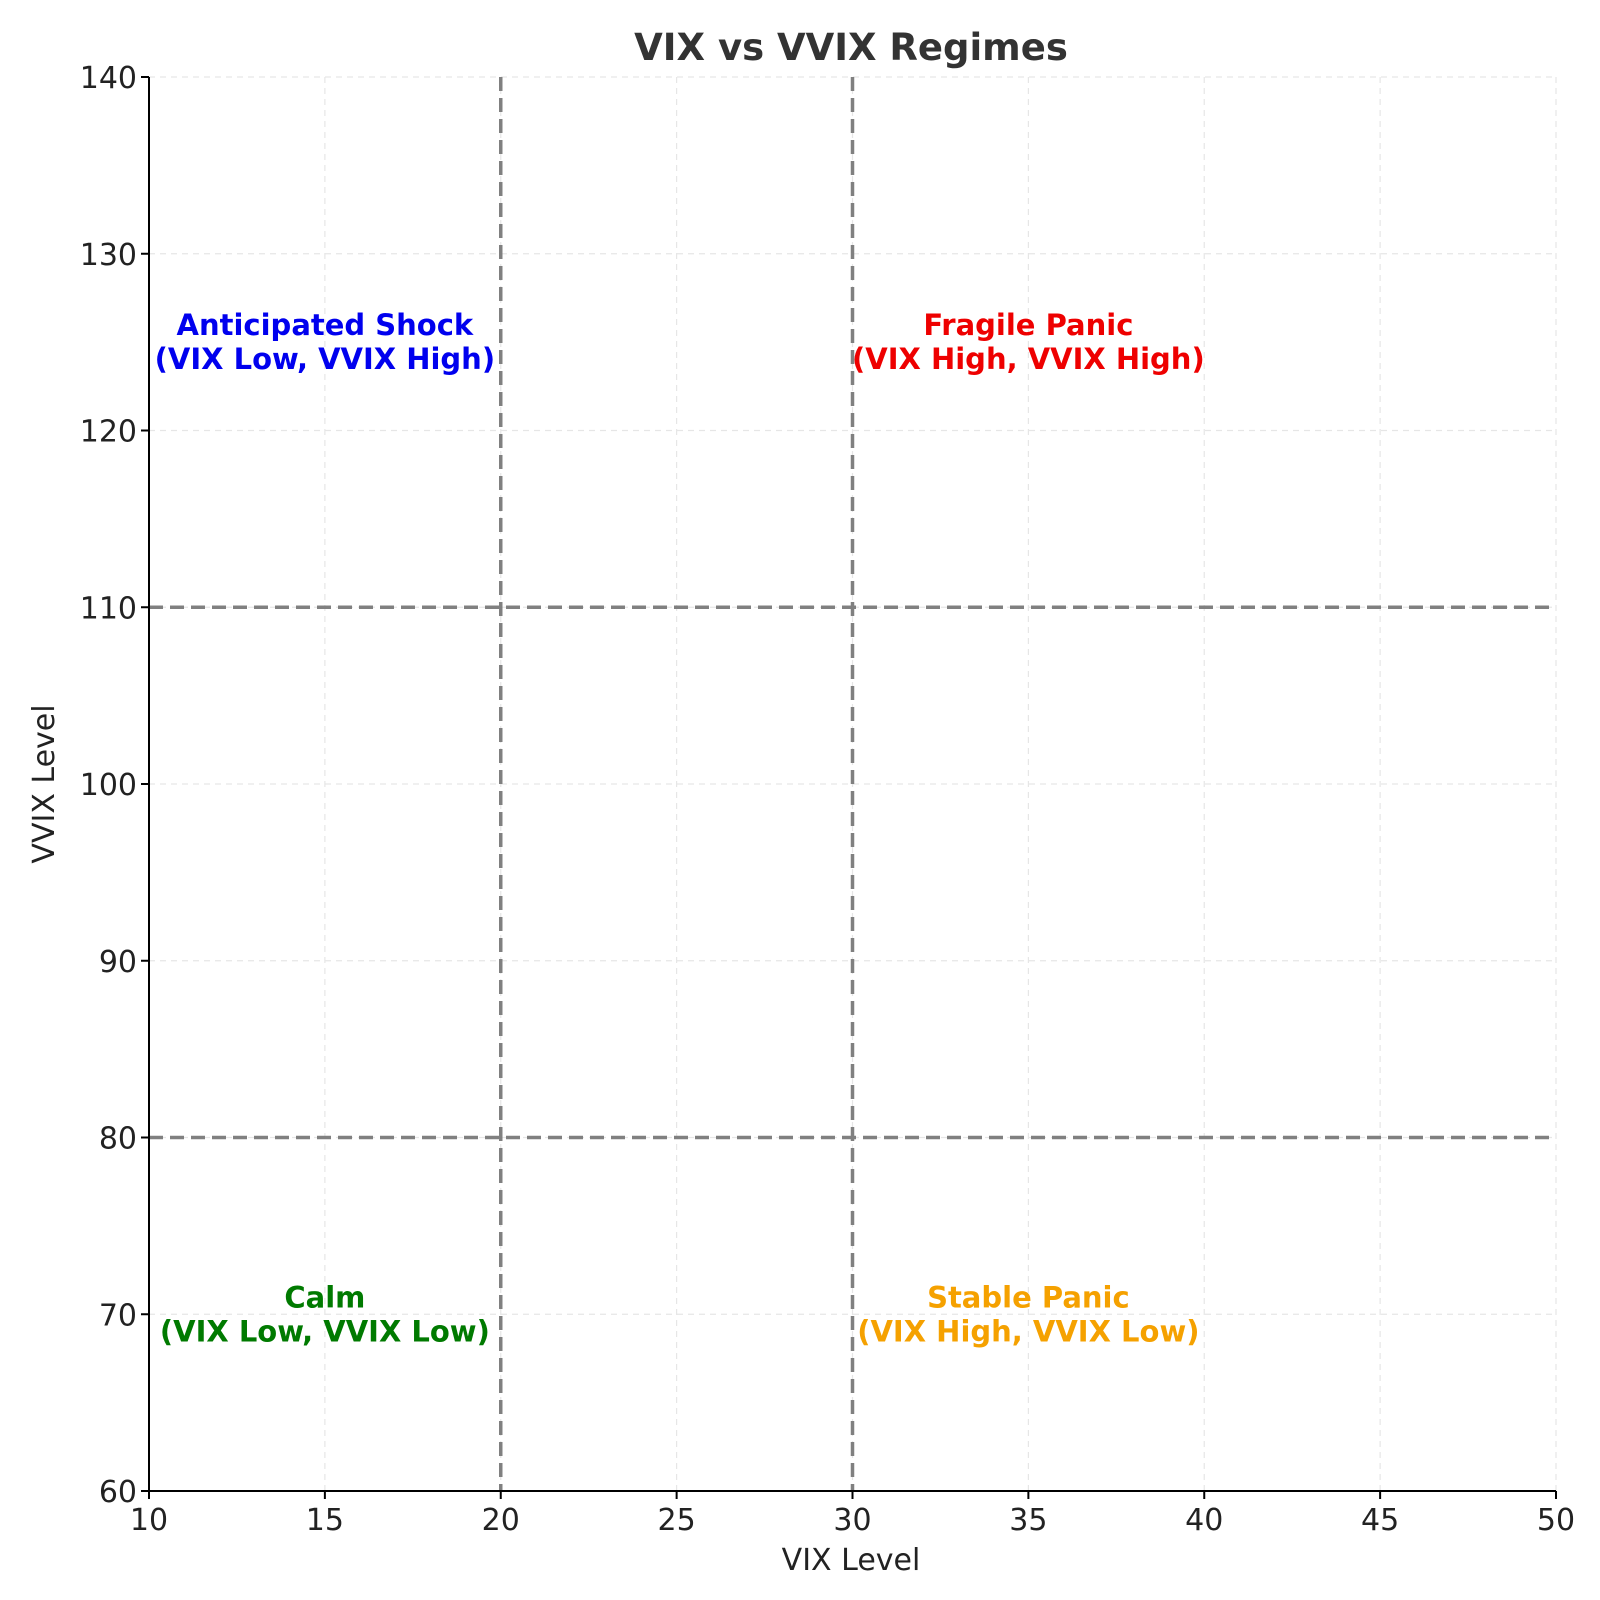 Image resolution: width=1600 pixels, height=1600 pixels. What do you see at coordinates (851, 47) in the screenshot?
I see `chart-title: VIX vs VVIX Regimes` at bounding box center [851, 47].